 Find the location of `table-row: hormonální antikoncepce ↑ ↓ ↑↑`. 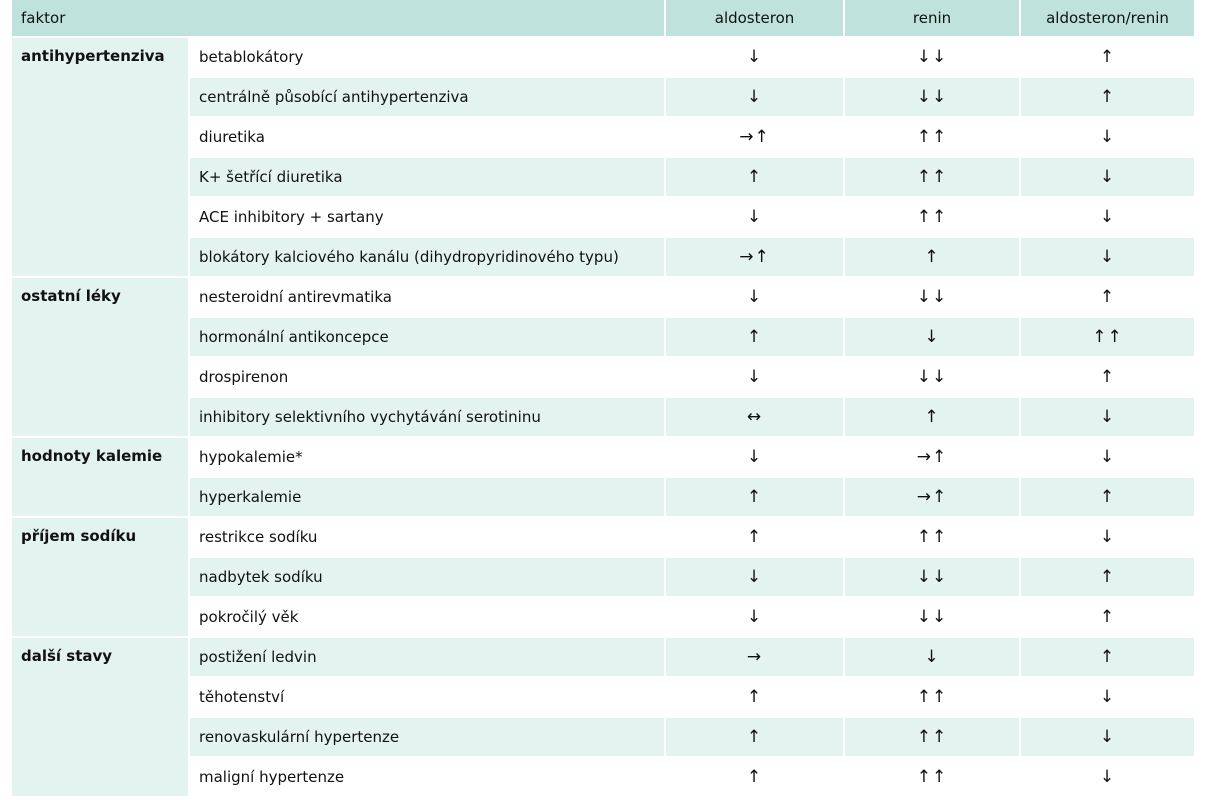

table-row: hormonální antikoncepce ↑ ↓ ↑↑ is located at coordinates (604, 337).